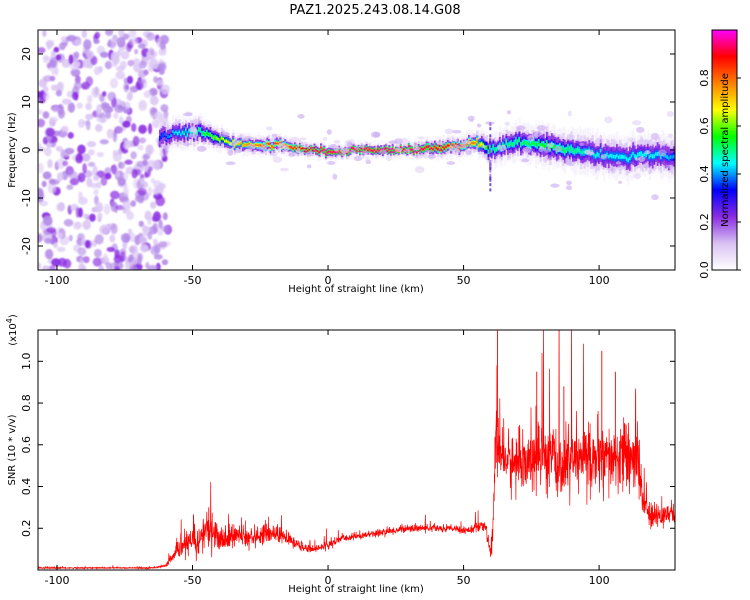 The width and height of the screenshot is (750, 600). Describe the element at coordinates (490, 164) in the screenshot. I see `spike-cell` at that location.